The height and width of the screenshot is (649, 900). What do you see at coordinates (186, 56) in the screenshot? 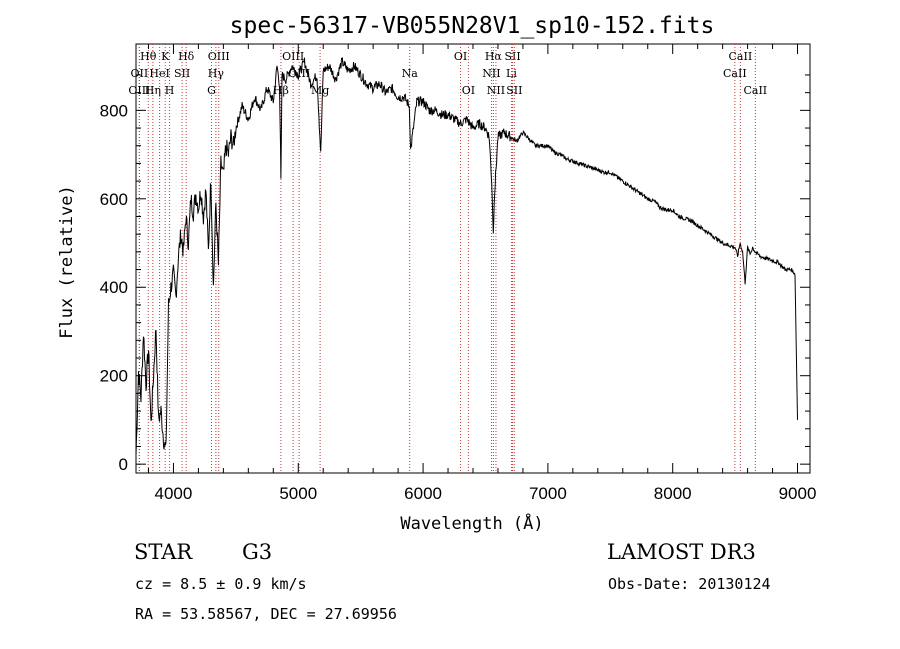
I see `line-label-6: Hδ` at bounding box center [186, 56].